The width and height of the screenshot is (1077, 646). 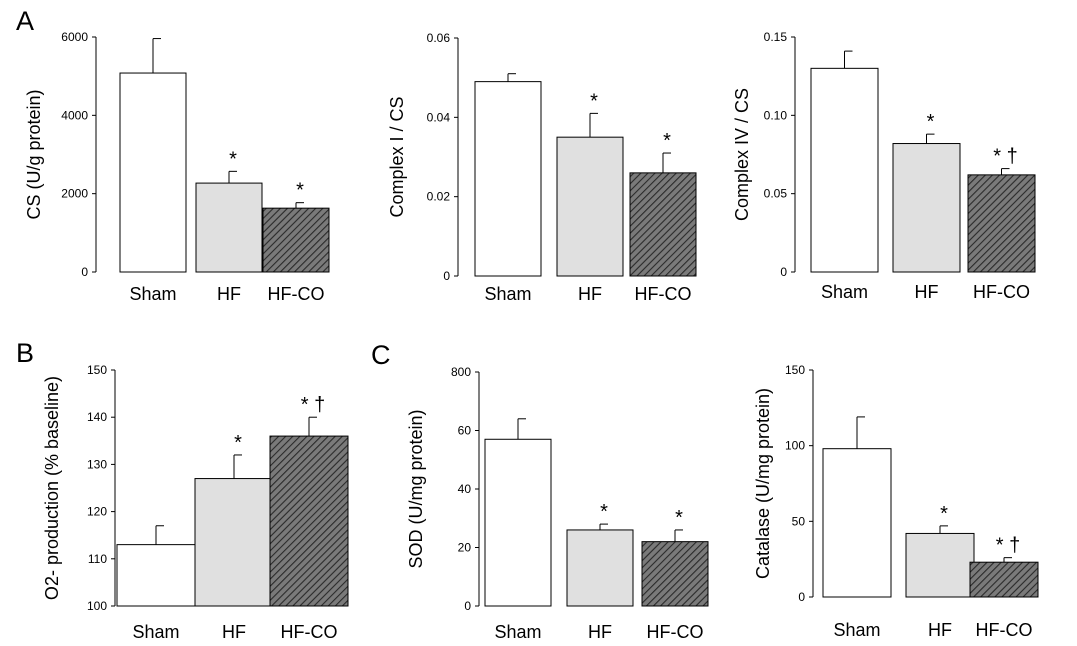 What do you see at coordinates (25, 21) in the screenshot?
I see `panel-letter-a: A` at bounding box center [25, 21].